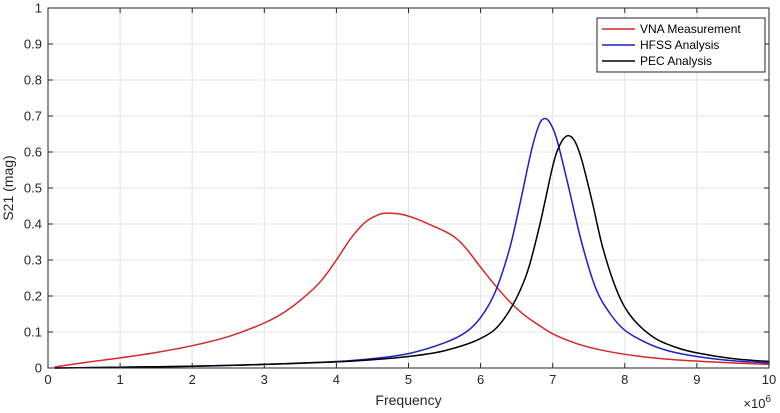  I want to click on legend-label-hfss-analysis: HFSS Analysis, so click(679, 45).